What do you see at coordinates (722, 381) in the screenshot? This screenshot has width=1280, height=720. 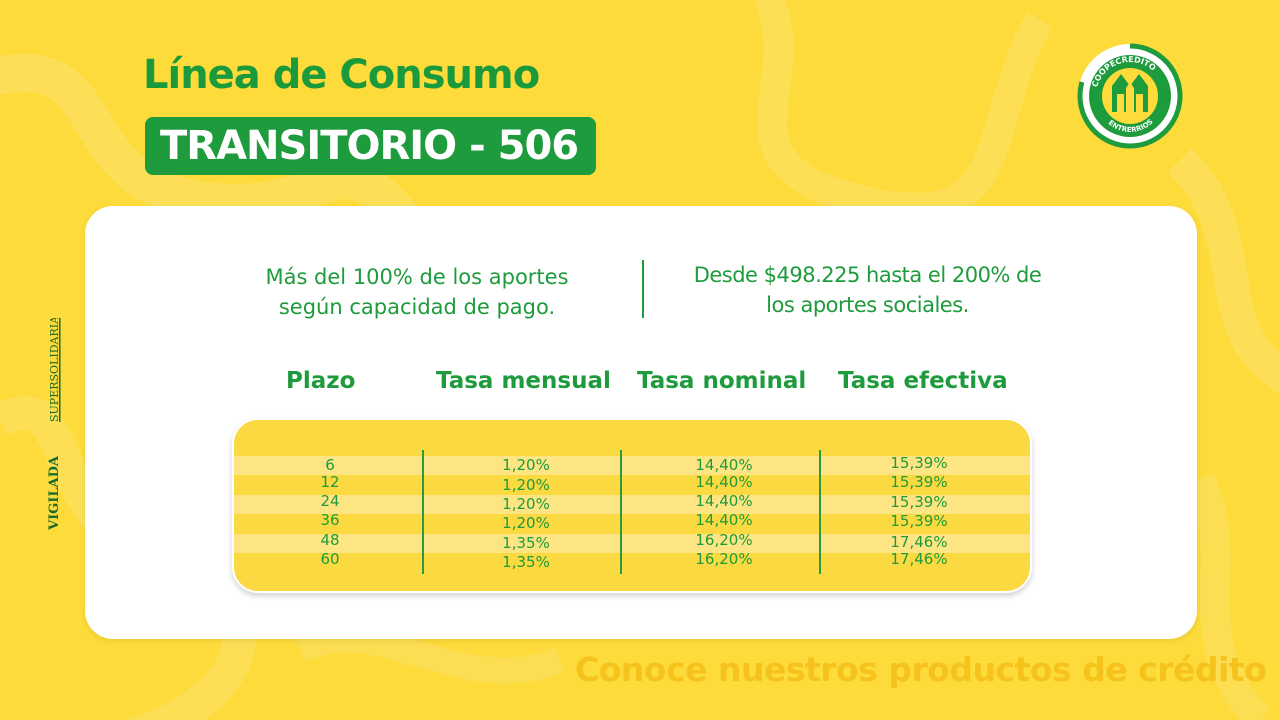 I see `header-tasa-nominal: Tasa nominal` at bounding box center [722, 381].